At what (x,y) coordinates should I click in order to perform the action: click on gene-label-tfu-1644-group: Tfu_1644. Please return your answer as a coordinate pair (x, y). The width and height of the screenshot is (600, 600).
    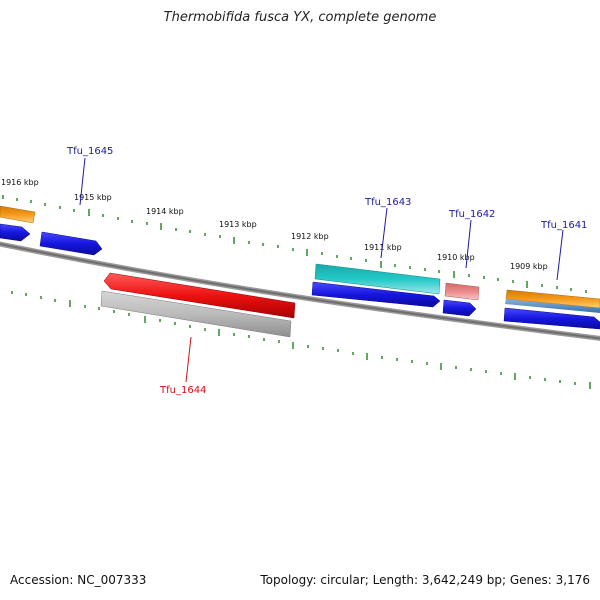
    Looking at the image, I should click on (182, 366).